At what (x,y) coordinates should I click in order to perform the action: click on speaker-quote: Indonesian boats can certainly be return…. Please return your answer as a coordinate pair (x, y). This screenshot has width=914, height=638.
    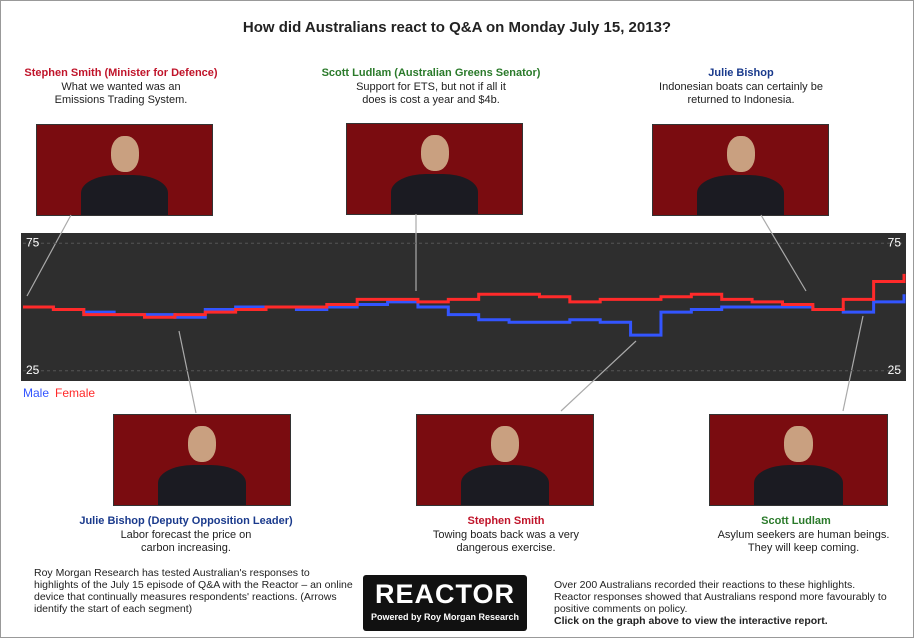
    Looking at the image, I should click on (741, 93).